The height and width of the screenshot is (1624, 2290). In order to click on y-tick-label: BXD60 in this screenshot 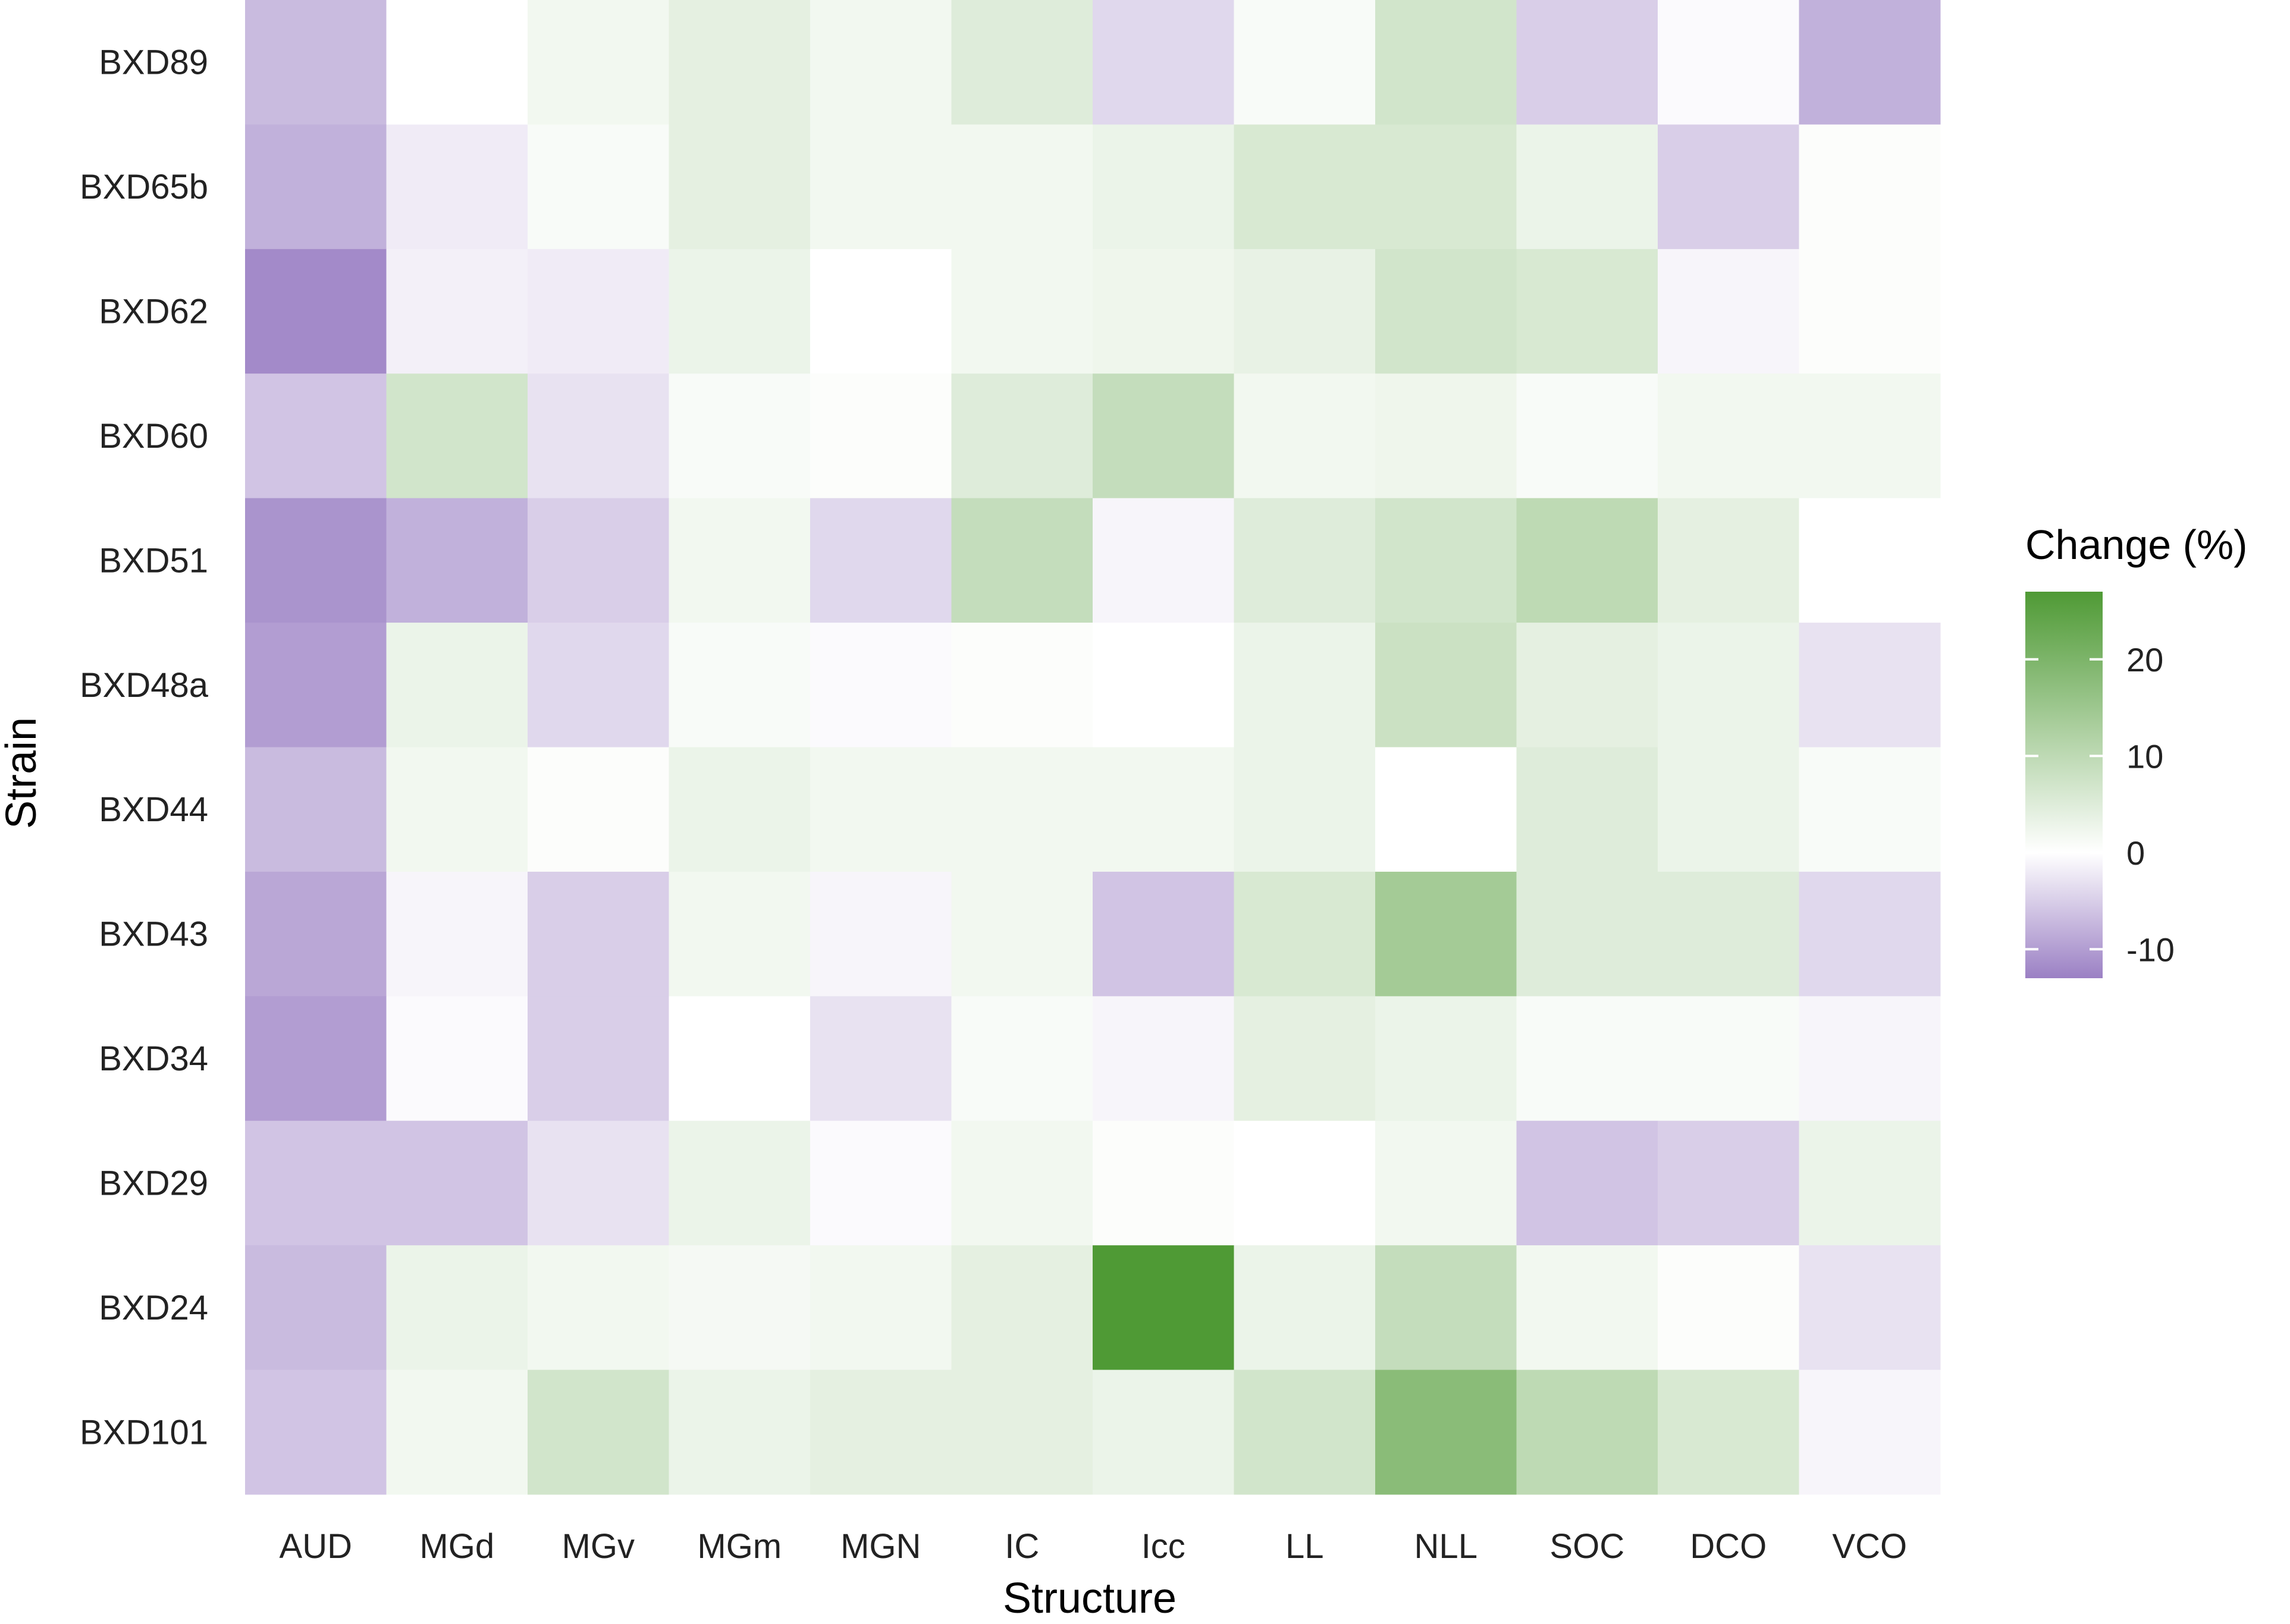, I will do `click(153, 436)`.